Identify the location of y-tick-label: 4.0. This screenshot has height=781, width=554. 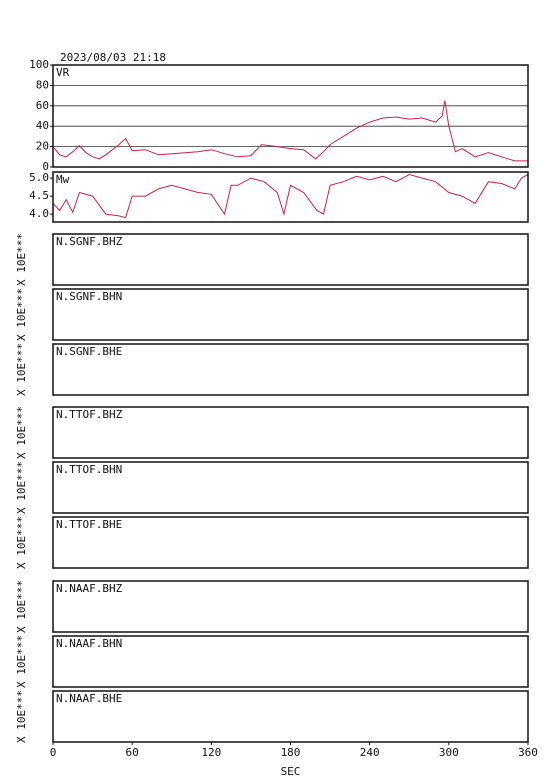
(39, 213).